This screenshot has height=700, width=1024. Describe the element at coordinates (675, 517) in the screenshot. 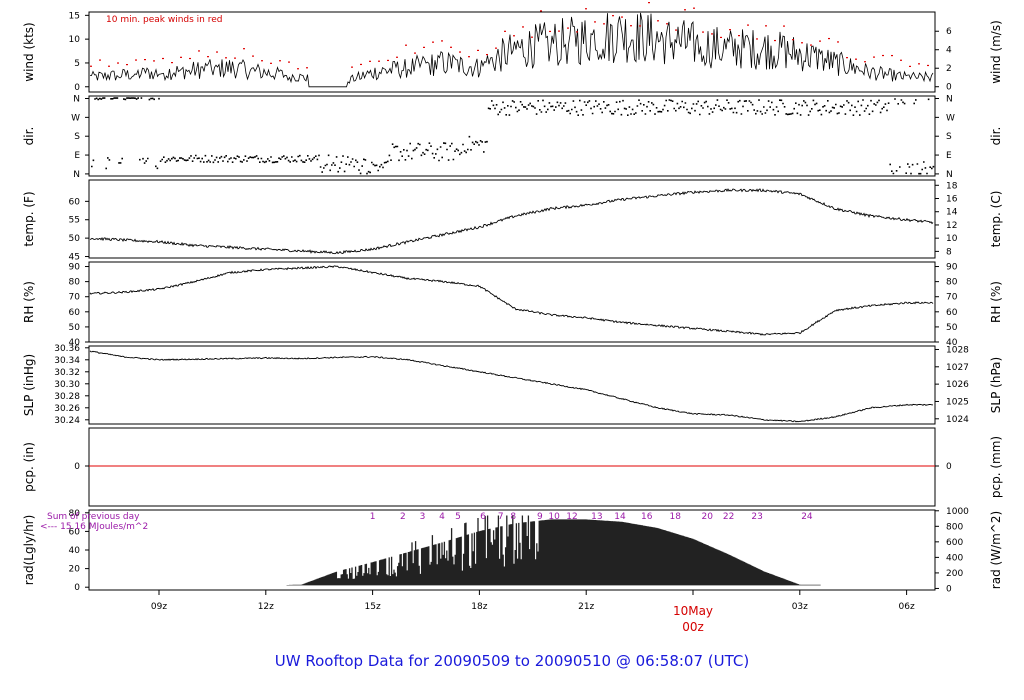

I see `solar-event-marker: 18` at that location.